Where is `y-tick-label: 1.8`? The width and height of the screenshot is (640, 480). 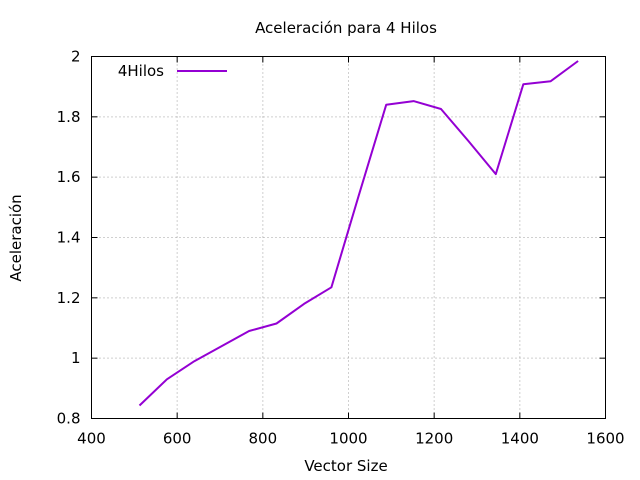 y-tick-label: 1.8 is located at coordinates (69, 117).